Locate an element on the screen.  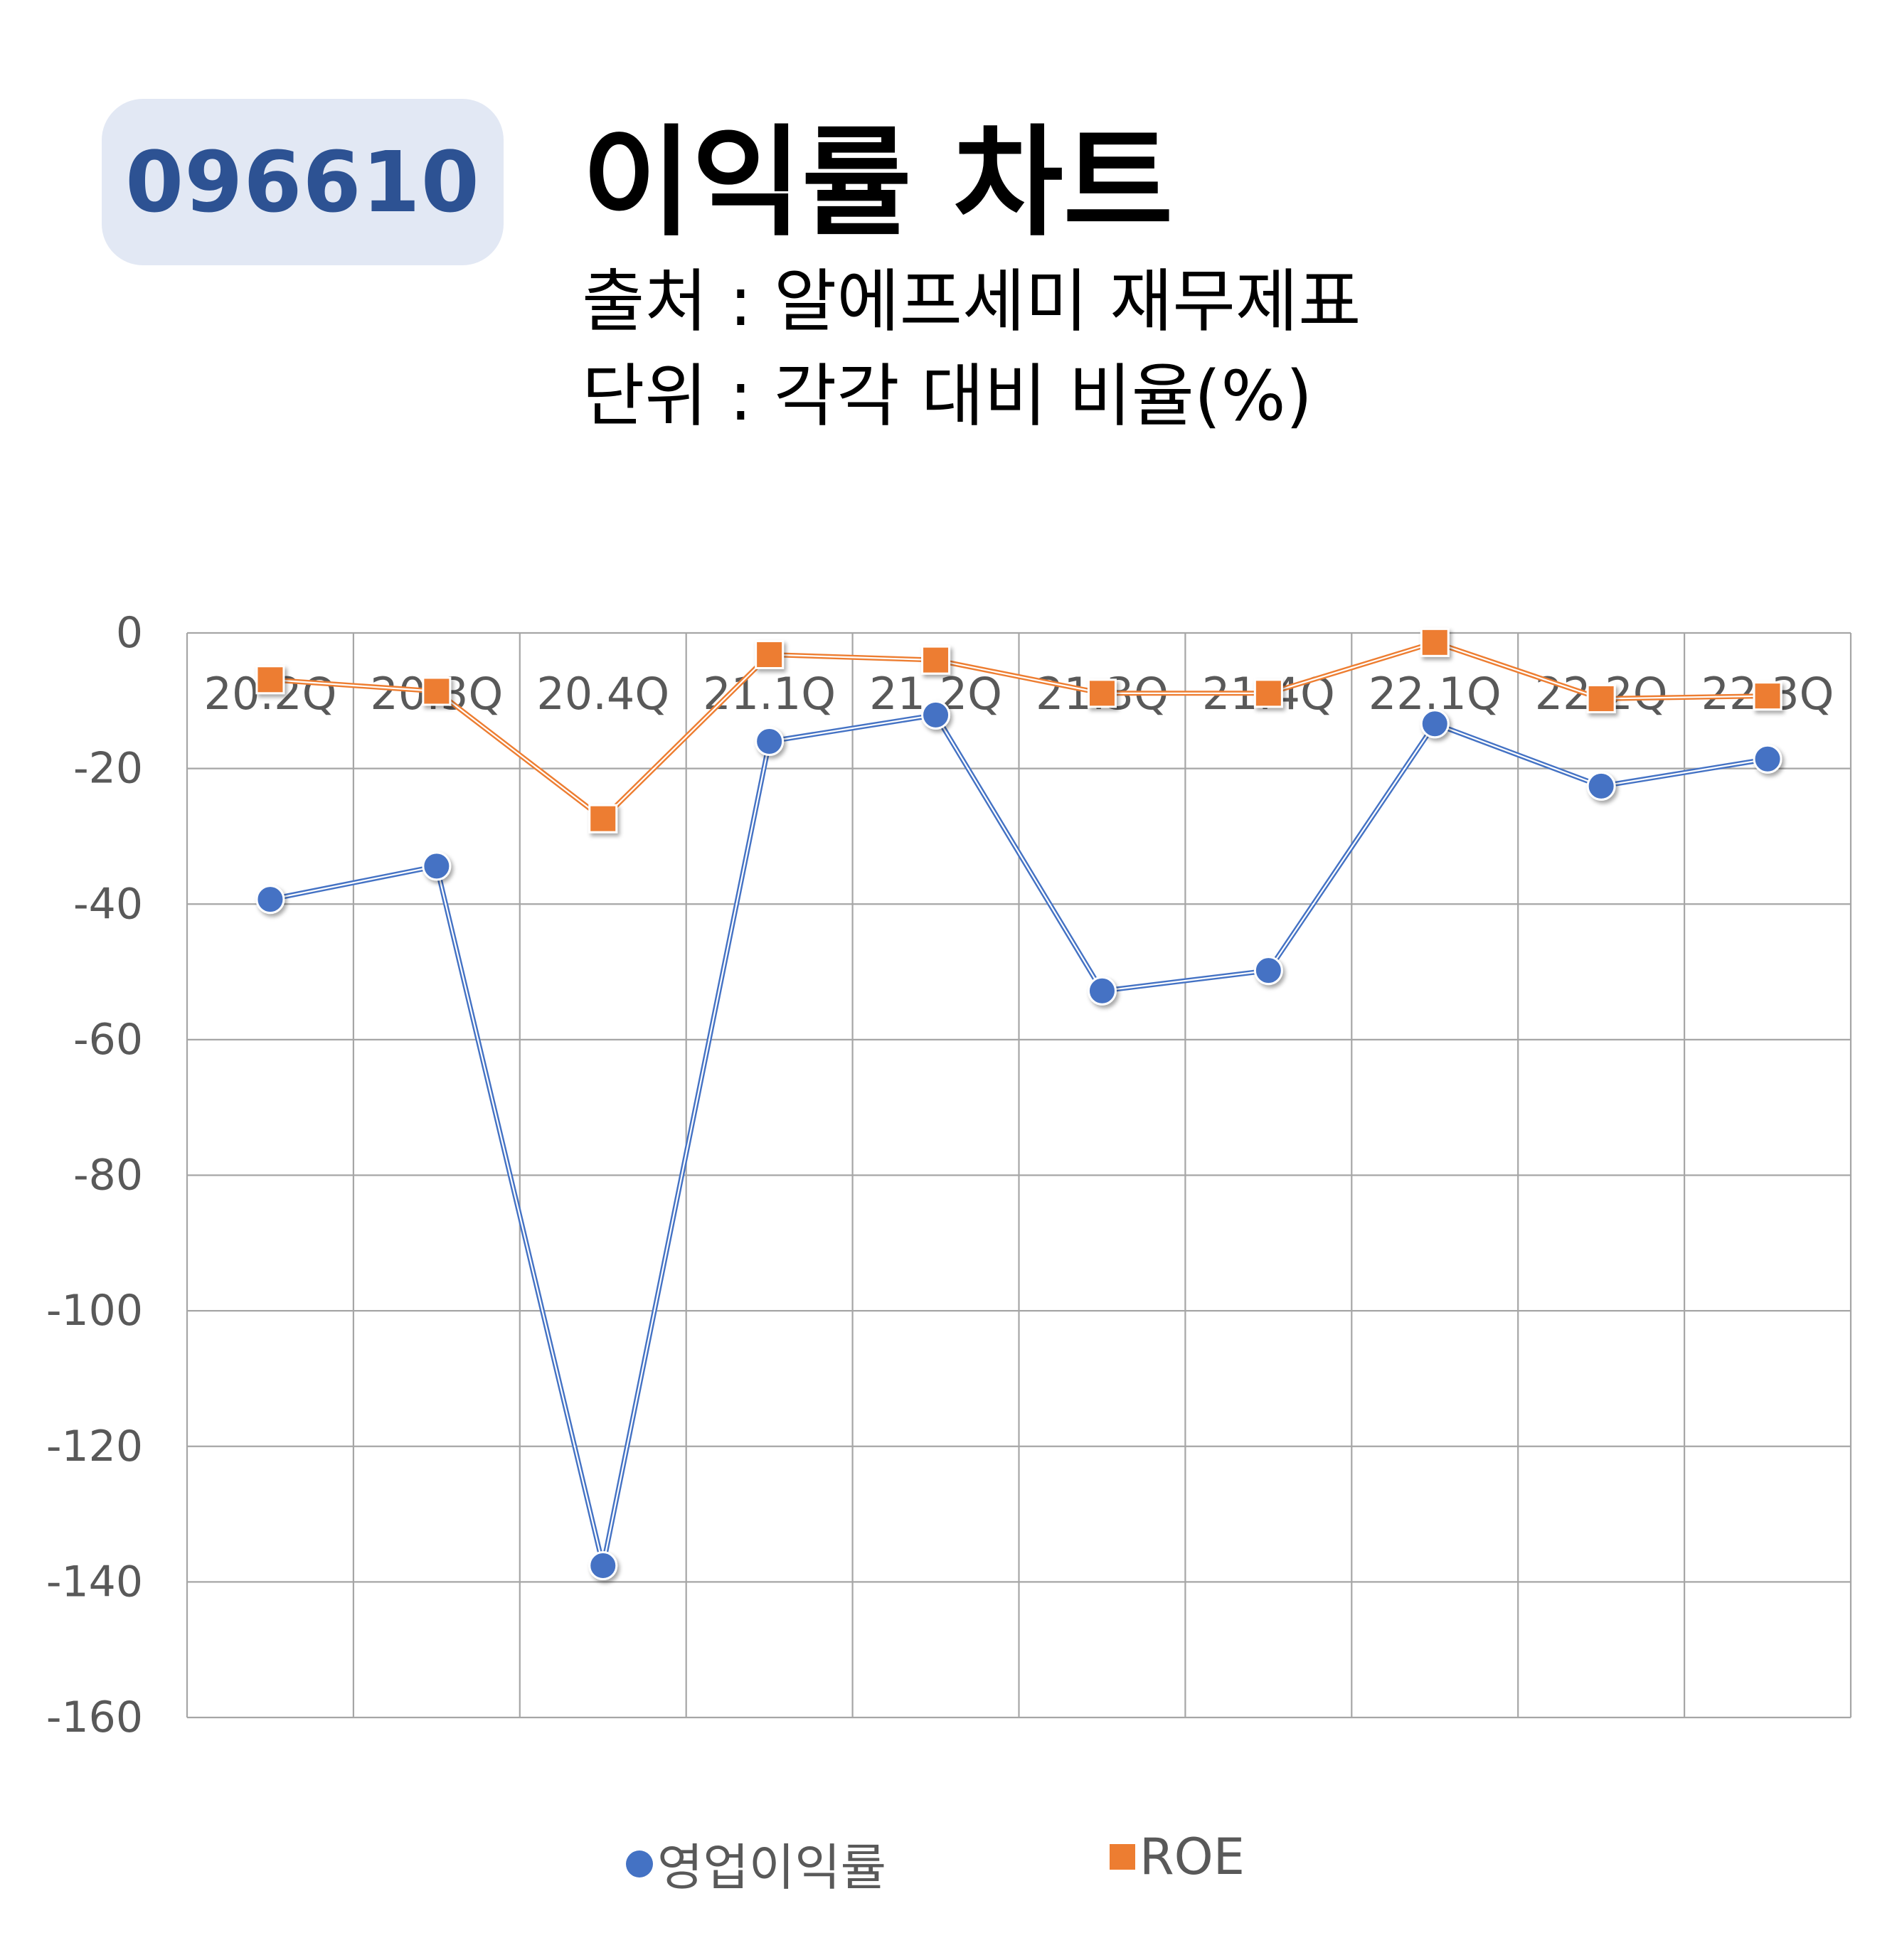
source-text: 출처 : 알에프세미 재무제표 is located at coordinates (972, 301).